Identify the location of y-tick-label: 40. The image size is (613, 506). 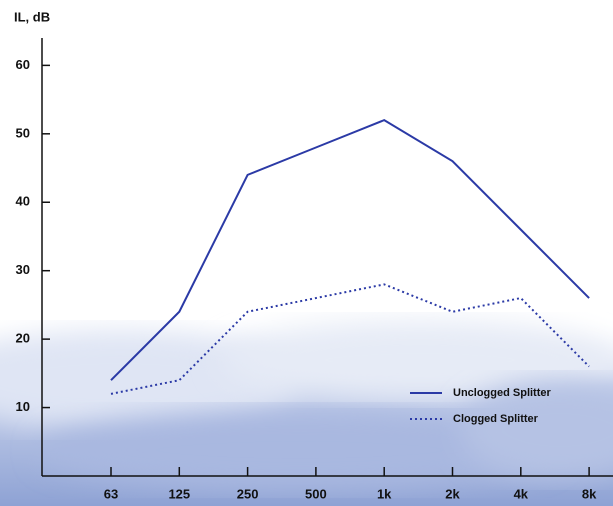
(23, 201).